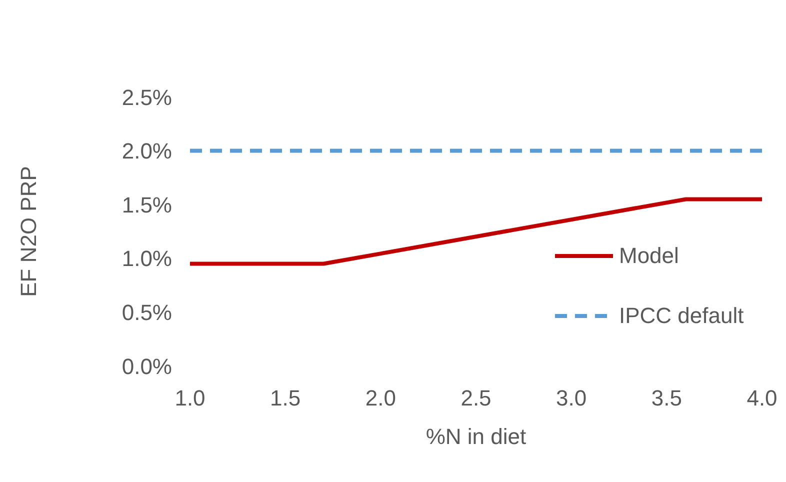 This screenshot has width=786, height=482. I want to click on x-tick-label: 3.0, so click(571, 398).